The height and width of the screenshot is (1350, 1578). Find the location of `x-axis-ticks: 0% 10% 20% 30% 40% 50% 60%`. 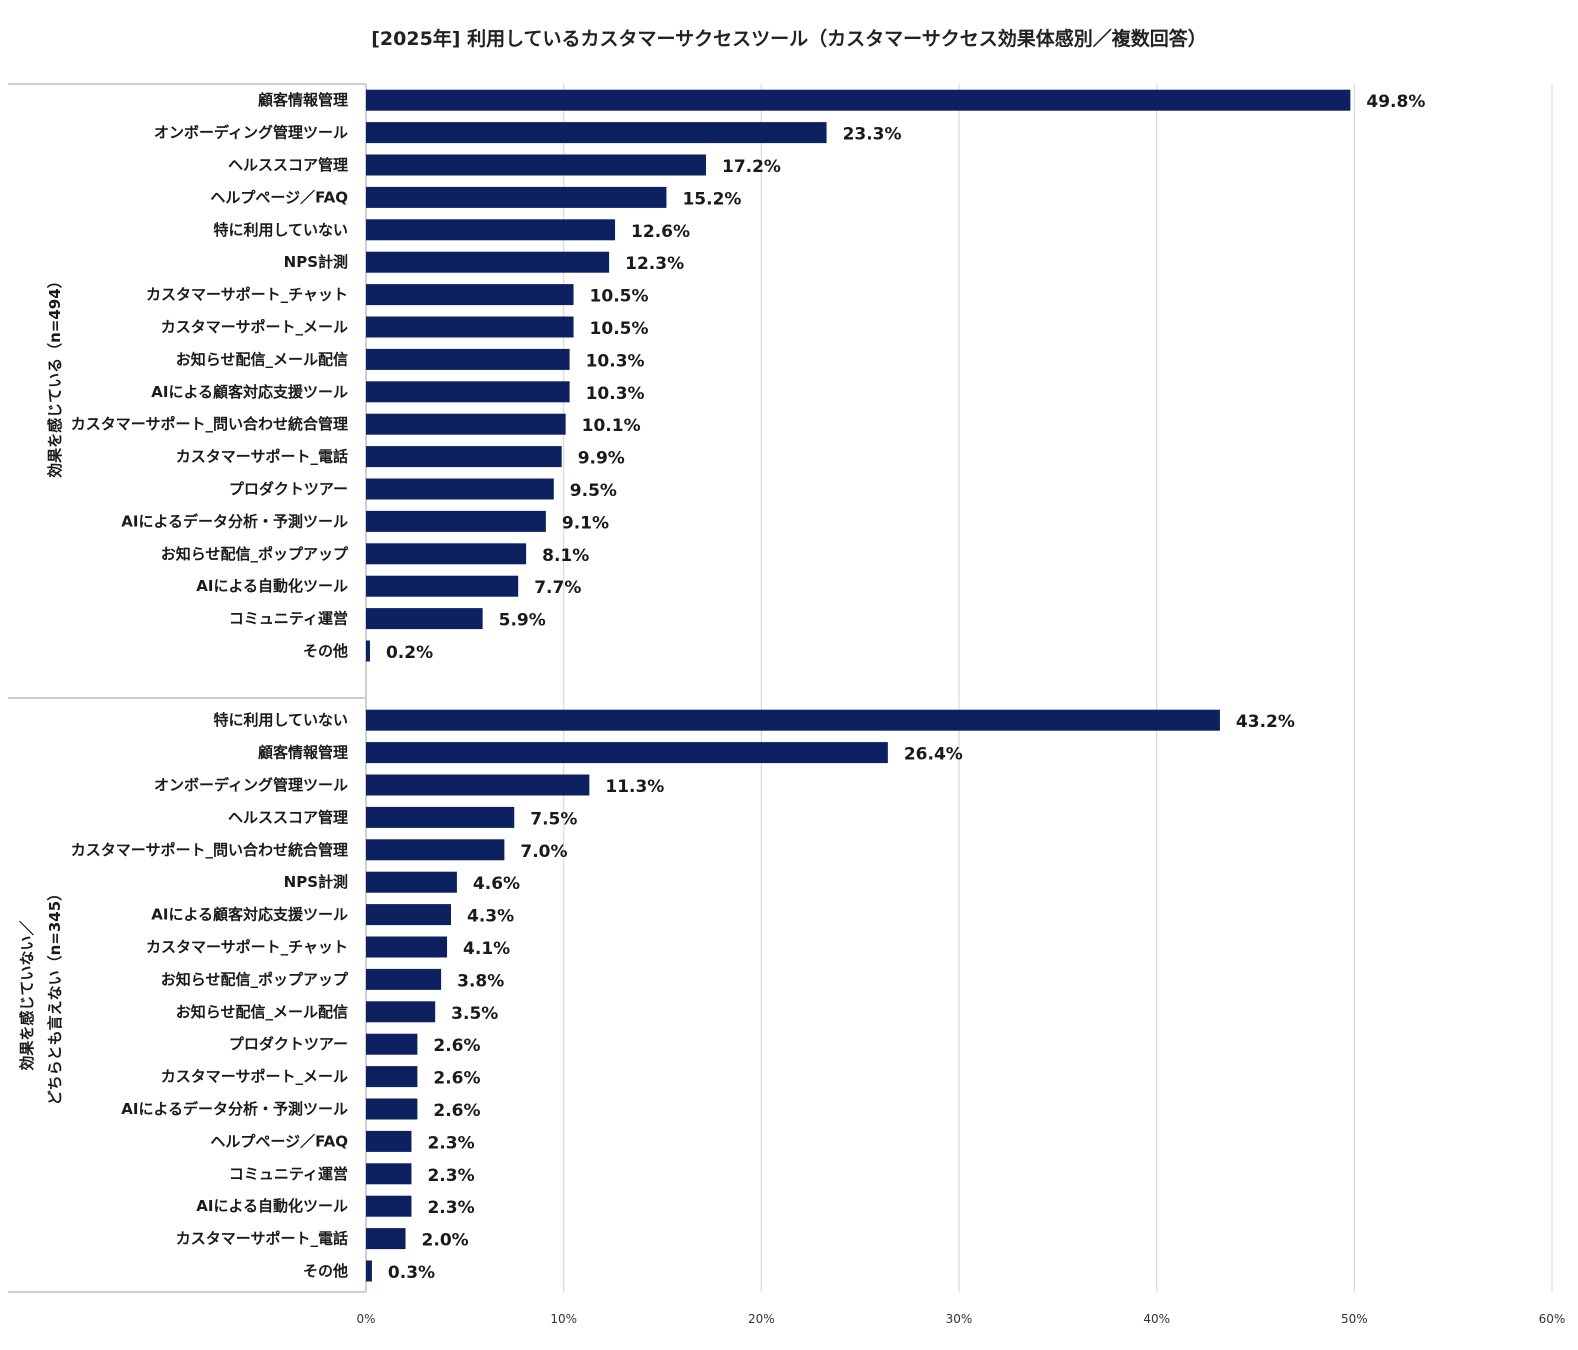

x-axis-ticks: 0% 10% 20% 30% 40% 50% 60% is located at coordinates (960, 1319).